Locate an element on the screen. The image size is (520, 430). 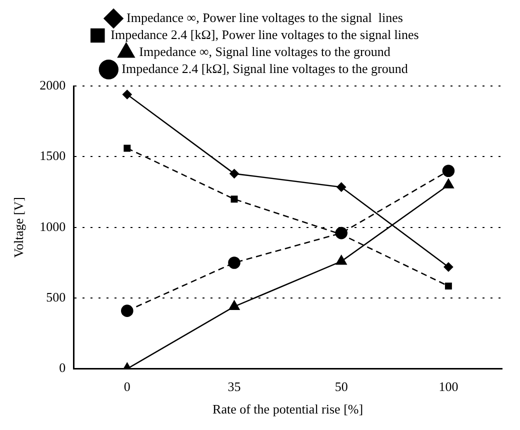
x-tick-label: 35 is located at coordinates (234, 386).